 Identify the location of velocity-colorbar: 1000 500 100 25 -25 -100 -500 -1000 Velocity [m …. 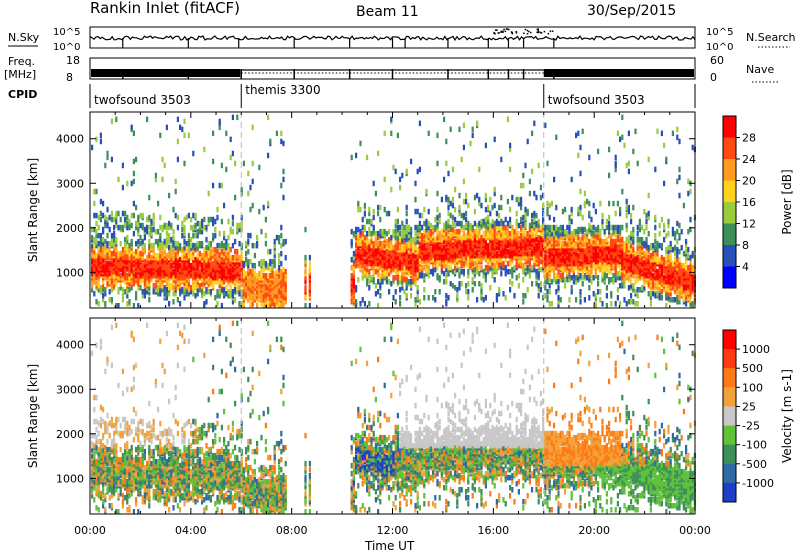
(758, 416).